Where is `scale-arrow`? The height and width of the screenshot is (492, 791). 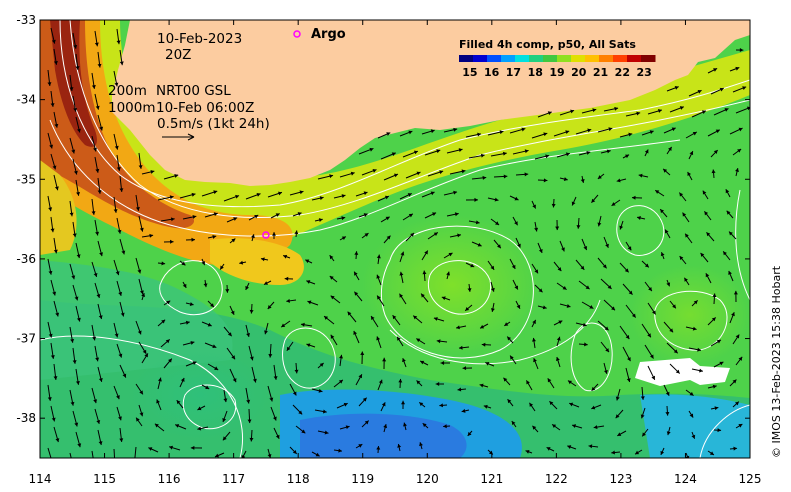
scale-arrow is located at coordinates (178, 137).